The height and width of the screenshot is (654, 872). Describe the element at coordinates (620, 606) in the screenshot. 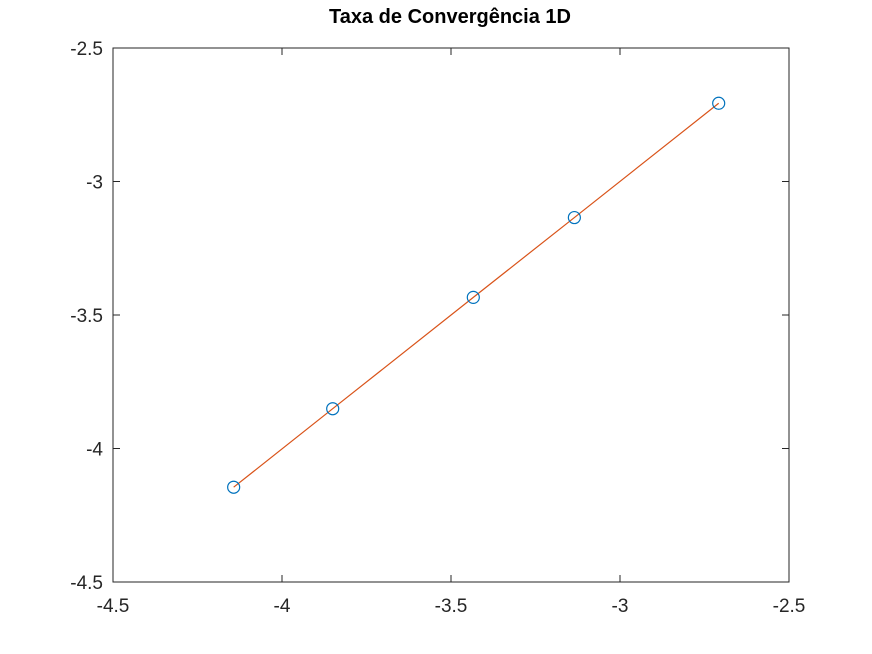

I see `x-tick-label: -3` at that location.